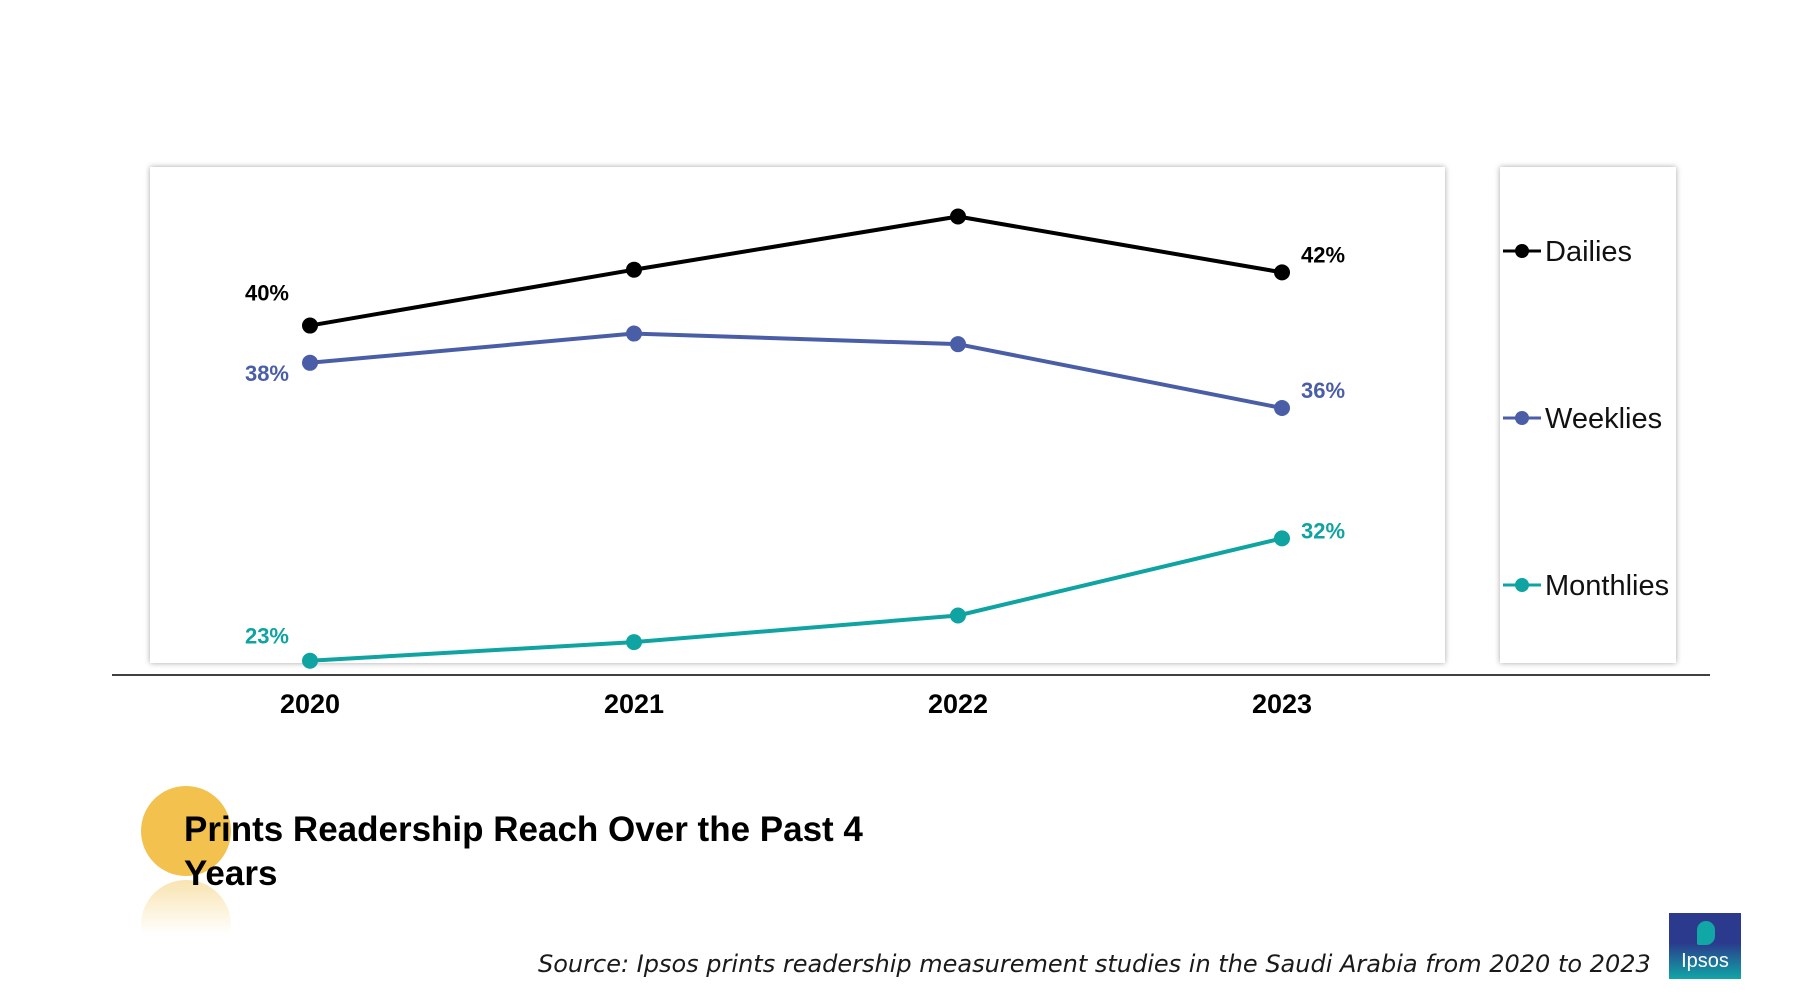 This screenshot has width=1800, height=1000. Describe the element at coordinates (267, 293) in the screenshot. I see `data-label-dailies-2020: 40%` at that location.